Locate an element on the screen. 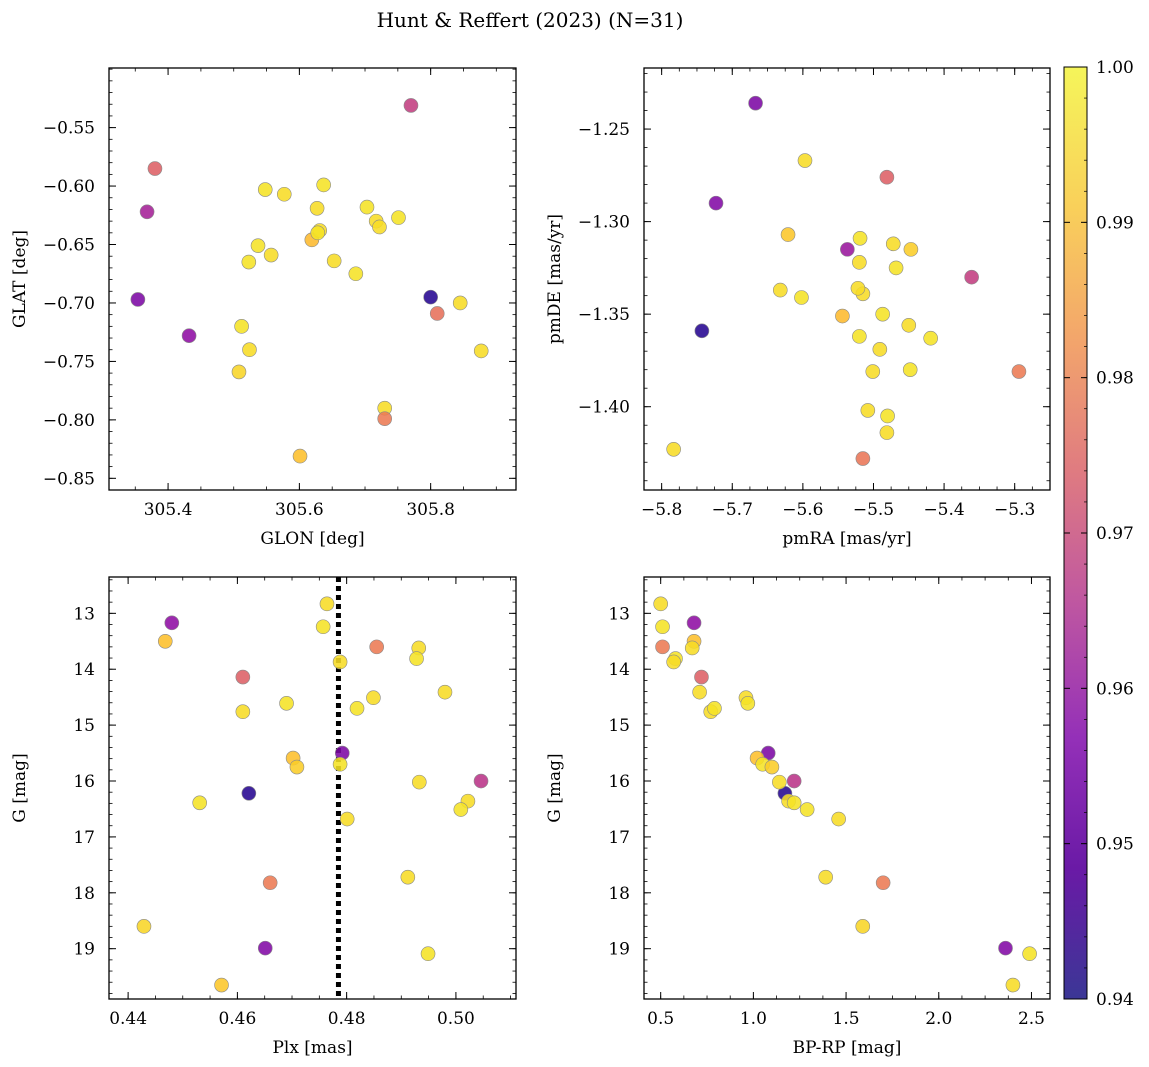 Image resolution: width=1149 pixels, height=1067 pixels. x-tick-label: 305.8 is located at coordinates (430, 510).